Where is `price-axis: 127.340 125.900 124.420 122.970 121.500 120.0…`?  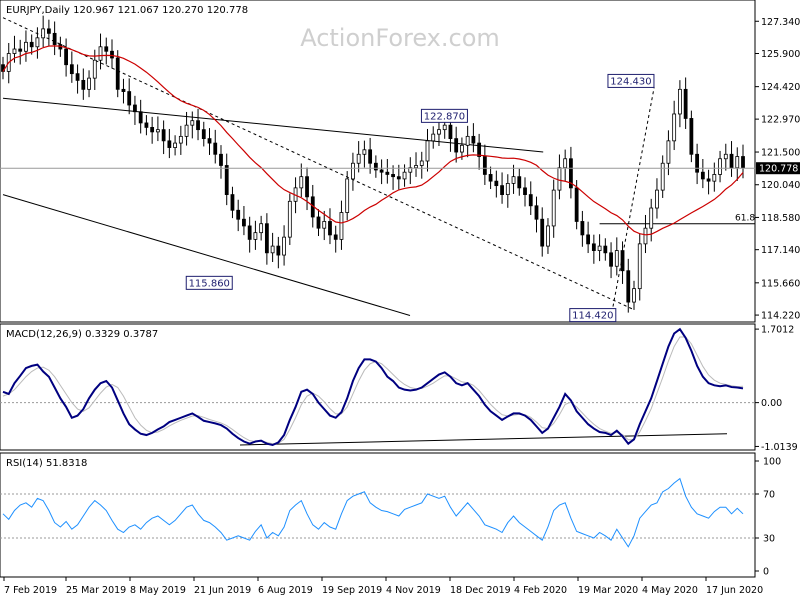
price-axis: 127.340 125.900 124.420 122.970 121.500 120.0… is located at coordinates (777, 169).